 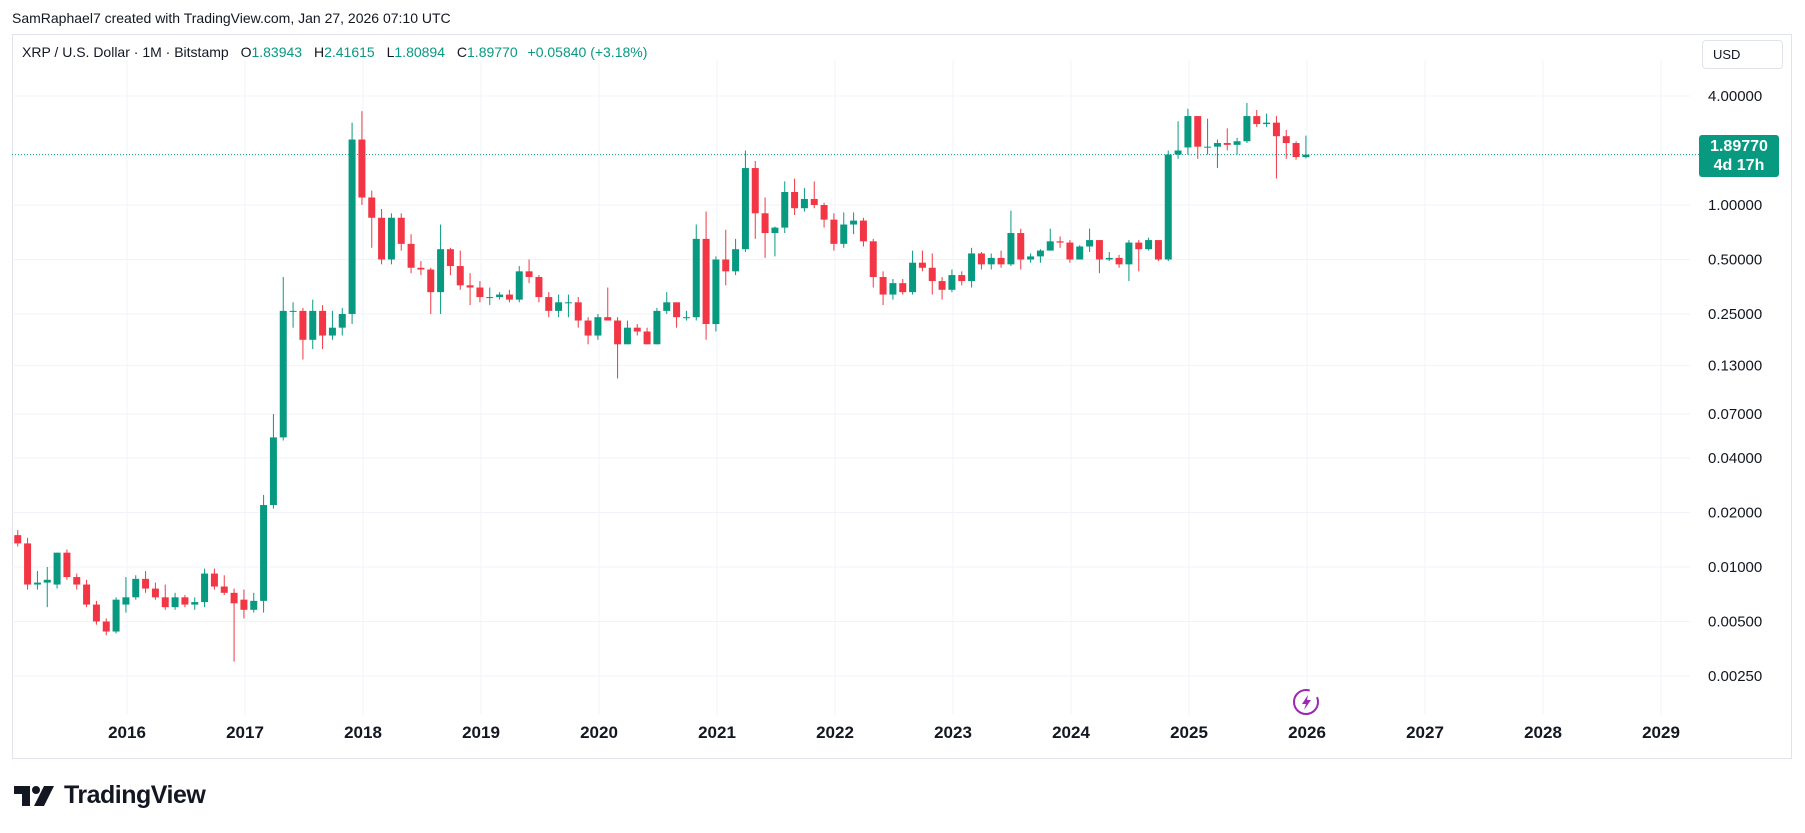 I want to click on symbol-title: XRP / U.S. Dollar · 1M · Bitstamp, so click(x=125, y=52).